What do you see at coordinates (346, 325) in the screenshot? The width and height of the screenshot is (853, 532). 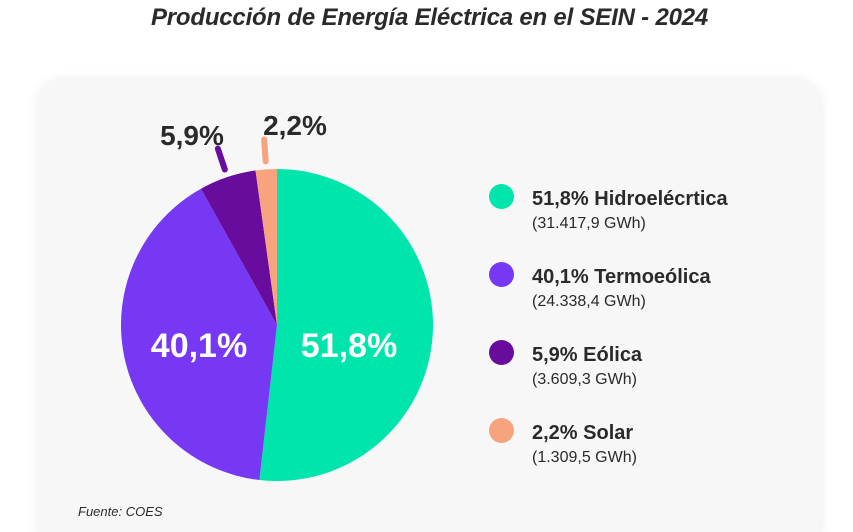 I see `slice-hidroelectrica` at bounding box center [346, 325].